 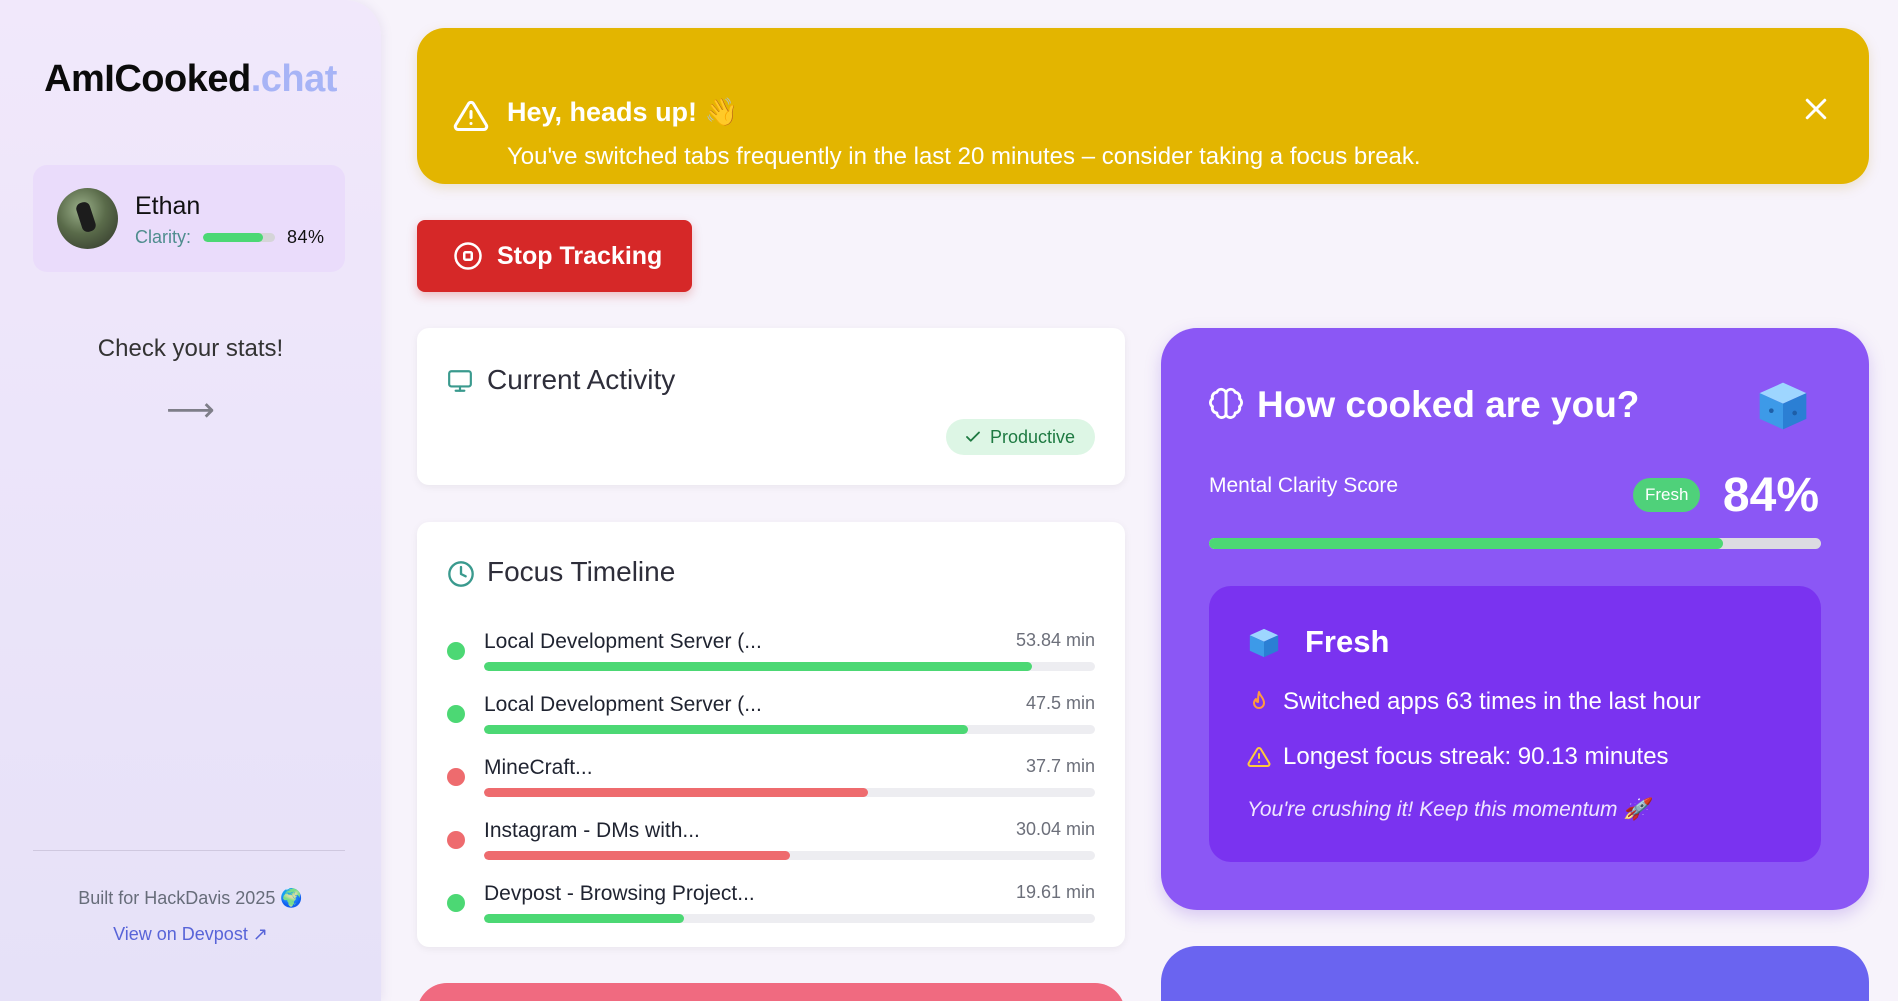 I want to click on clarity-value: 84%, so click(x=306, y=237).